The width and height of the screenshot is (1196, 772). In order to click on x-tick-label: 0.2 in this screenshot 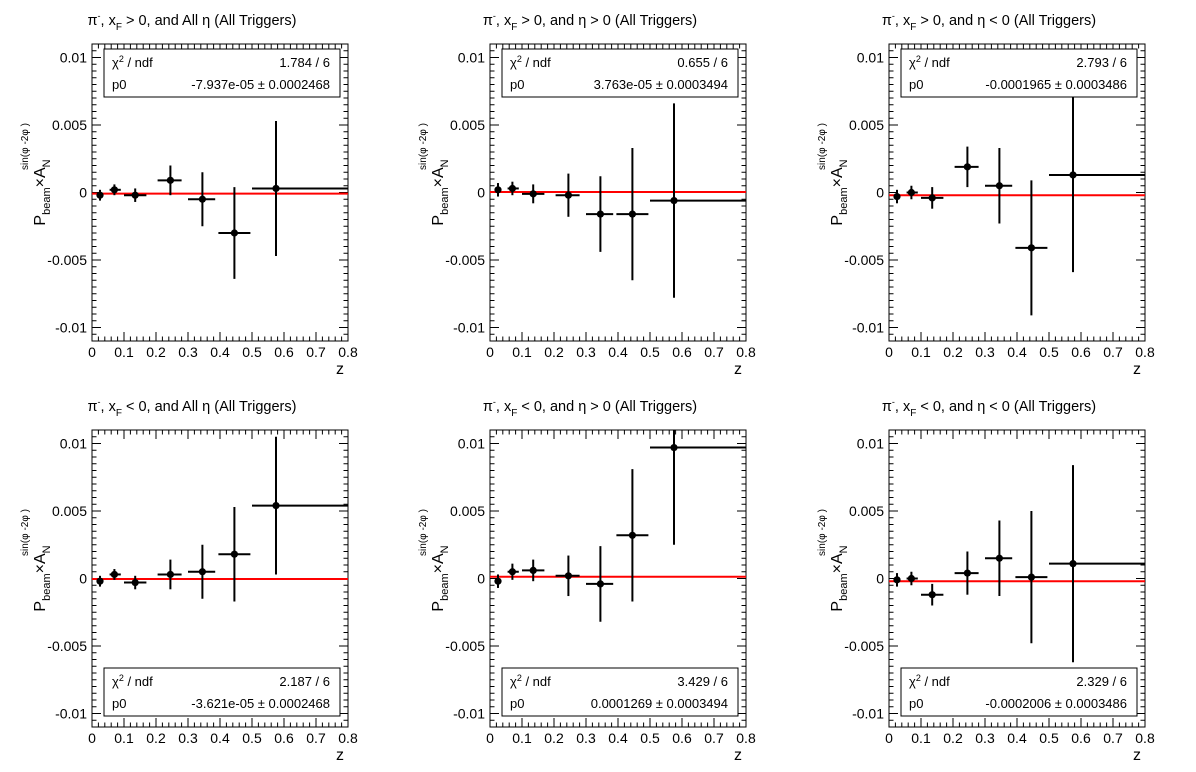, I will do `click(953, 738)`.